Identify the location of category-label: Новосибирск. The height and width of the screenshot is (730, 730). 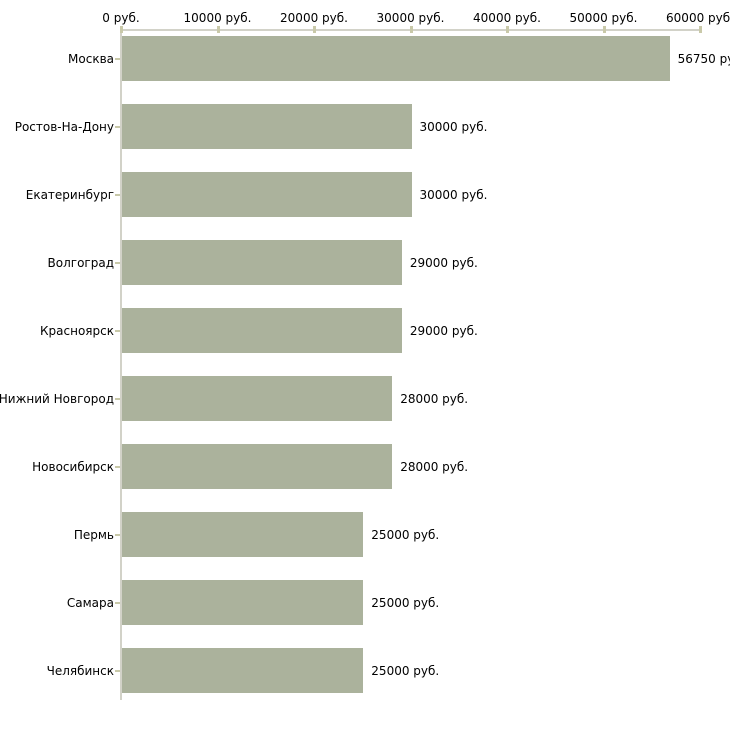
(73, 466).